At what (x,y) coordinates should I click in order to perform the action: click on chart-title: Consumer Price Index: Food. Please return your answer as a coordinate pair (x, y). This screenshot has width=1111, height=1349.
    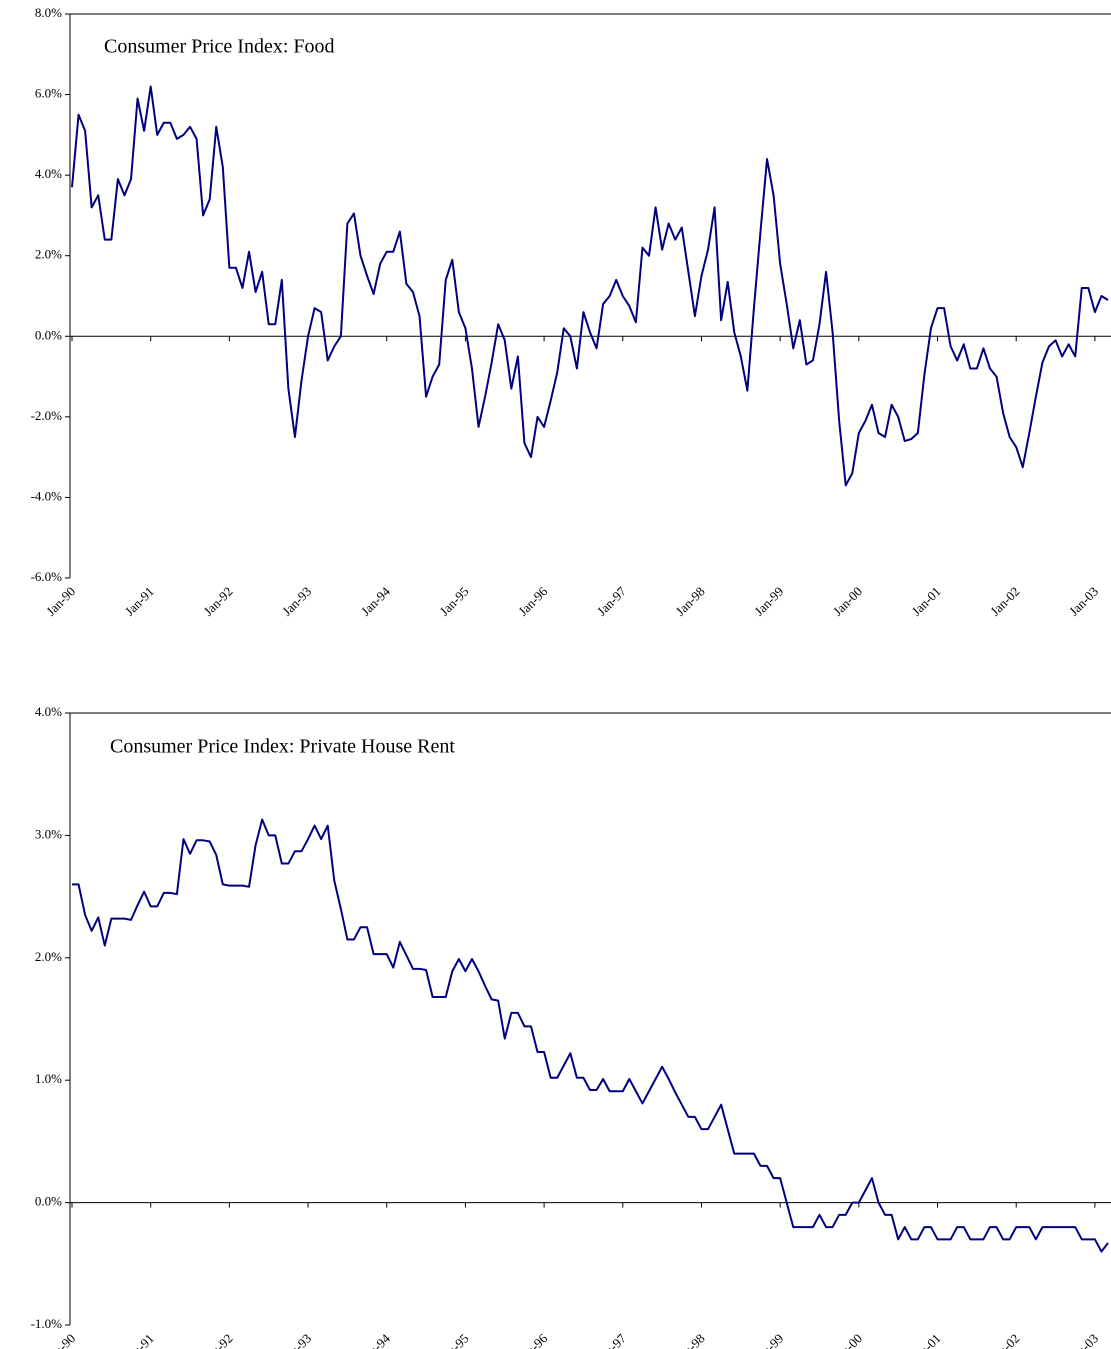
    Looking at the image, I should click on (219, 47).